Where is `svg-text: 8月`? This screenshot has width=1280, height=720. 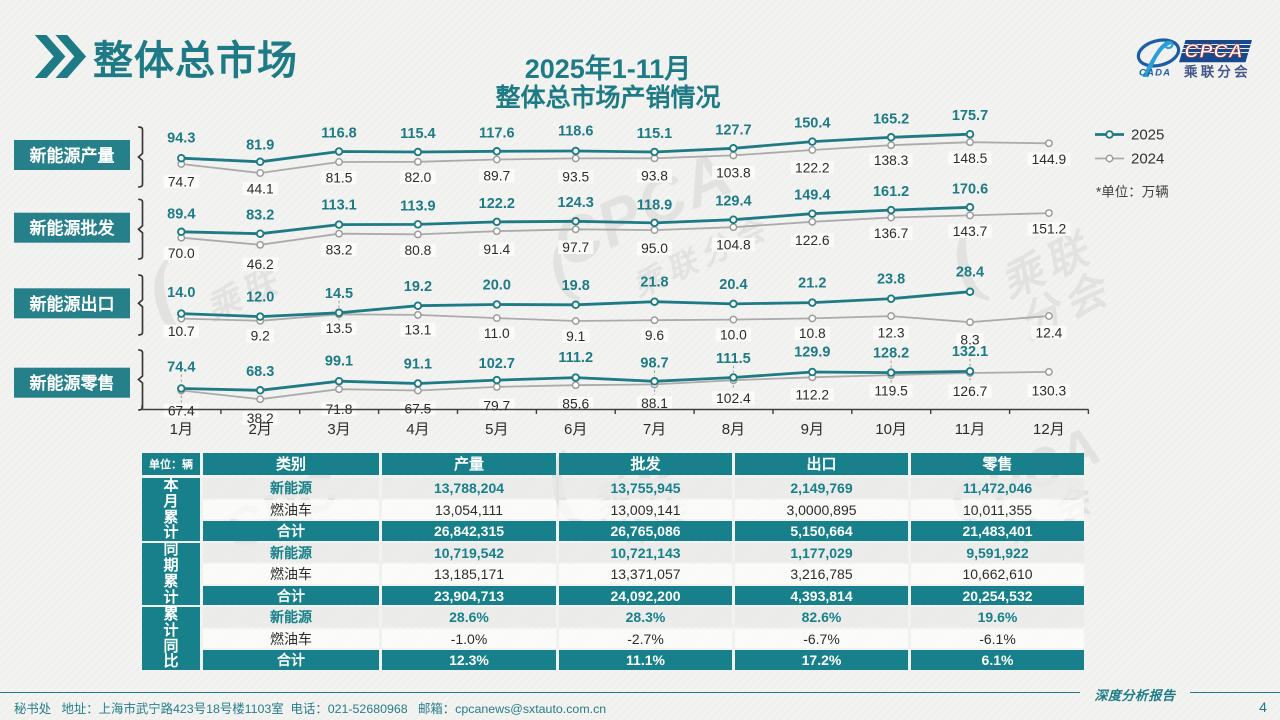
svg-text: 8月 is located at coordinates (733, 429).